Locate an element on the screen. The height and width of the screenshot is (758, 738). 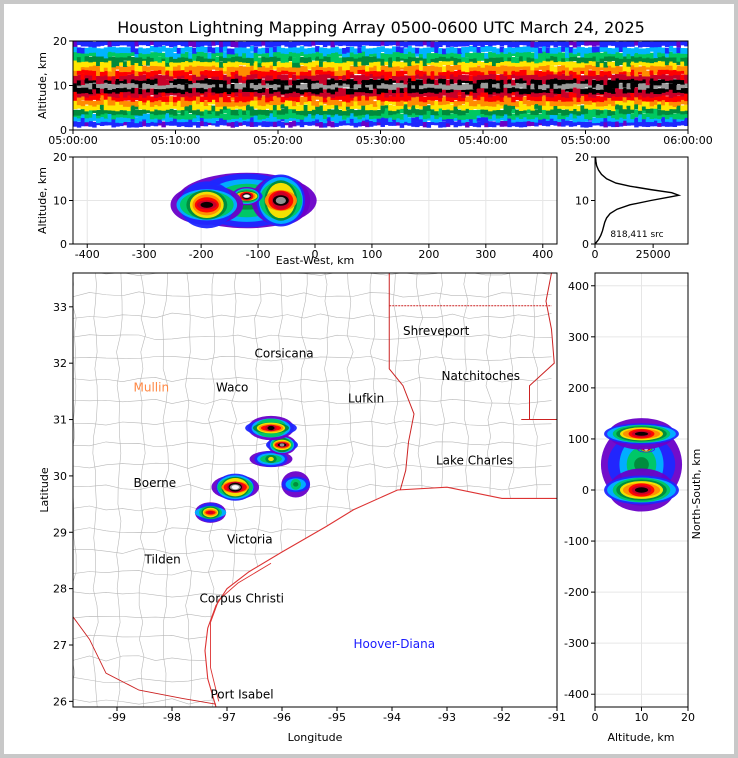
y-tick-label: 0 is located at coordinates (585, 490).